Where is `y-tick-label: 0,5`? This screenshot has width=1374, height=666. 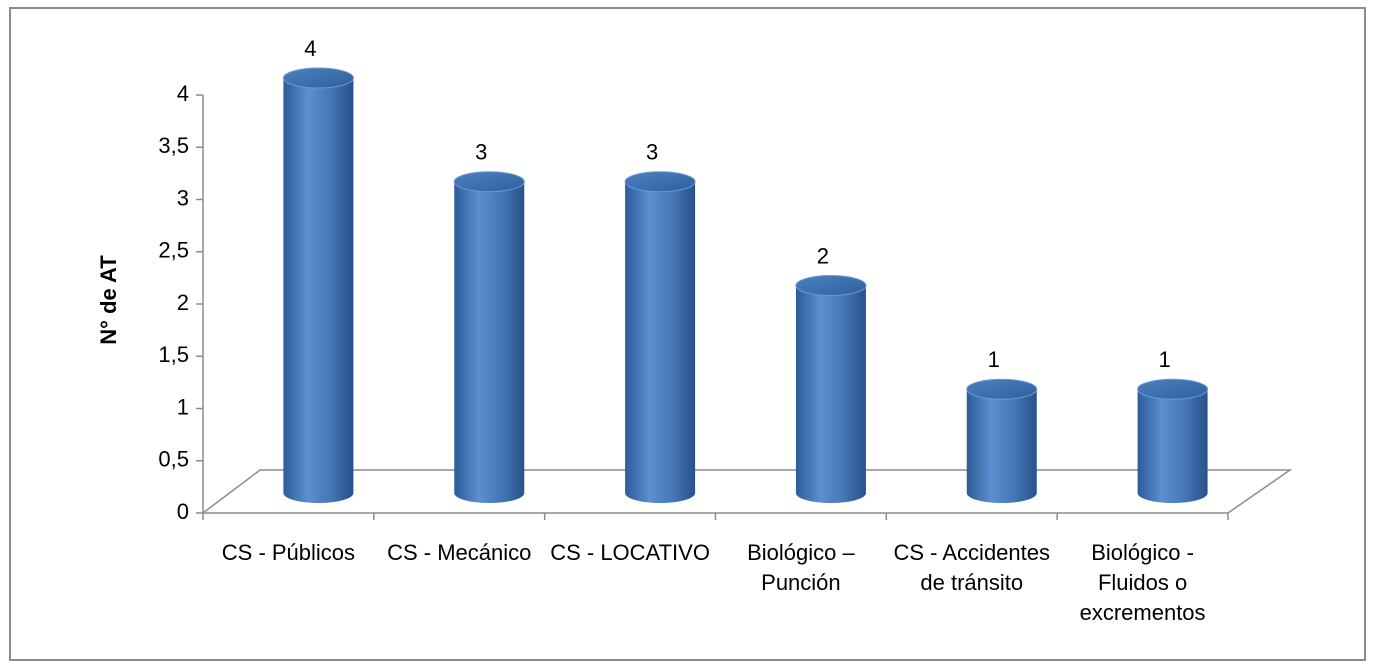
y-tick-label: 0,5 is located at coordinates (173, 459).